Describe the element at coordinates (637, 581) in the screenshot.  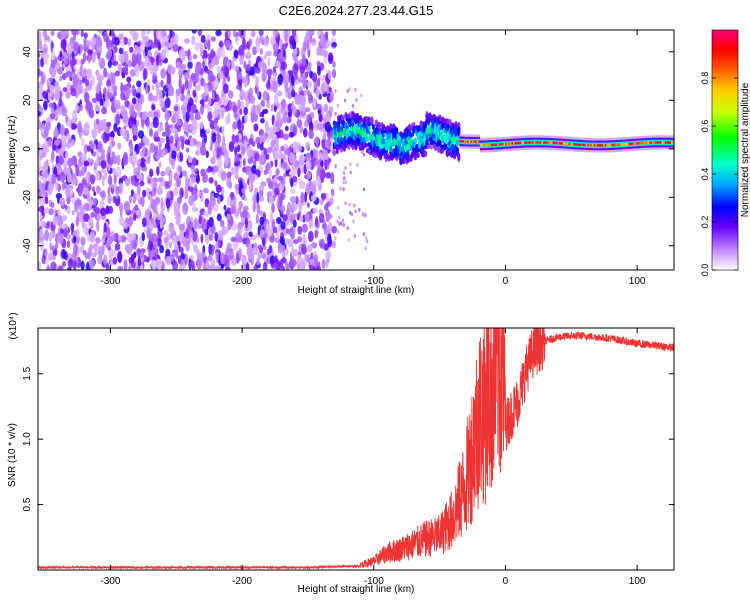
I see `x-tick-label: 100` at that location.